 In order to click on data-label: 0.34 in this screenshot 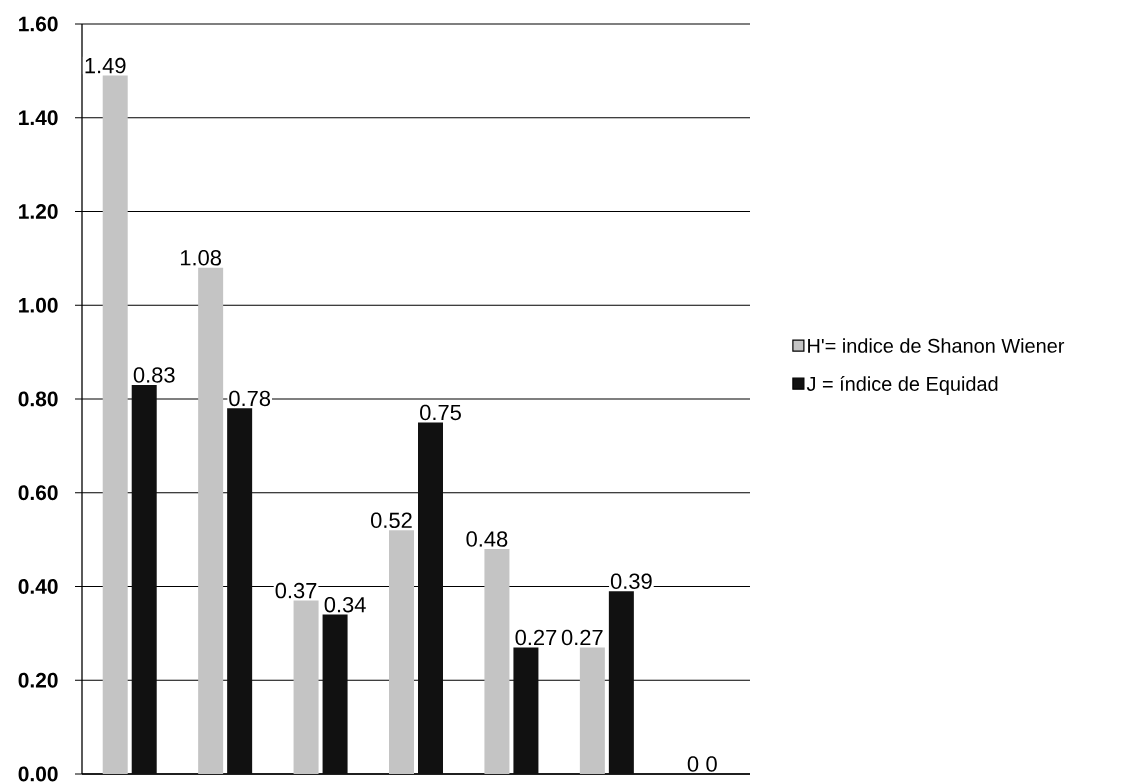, I will do `click(345, 604)`.